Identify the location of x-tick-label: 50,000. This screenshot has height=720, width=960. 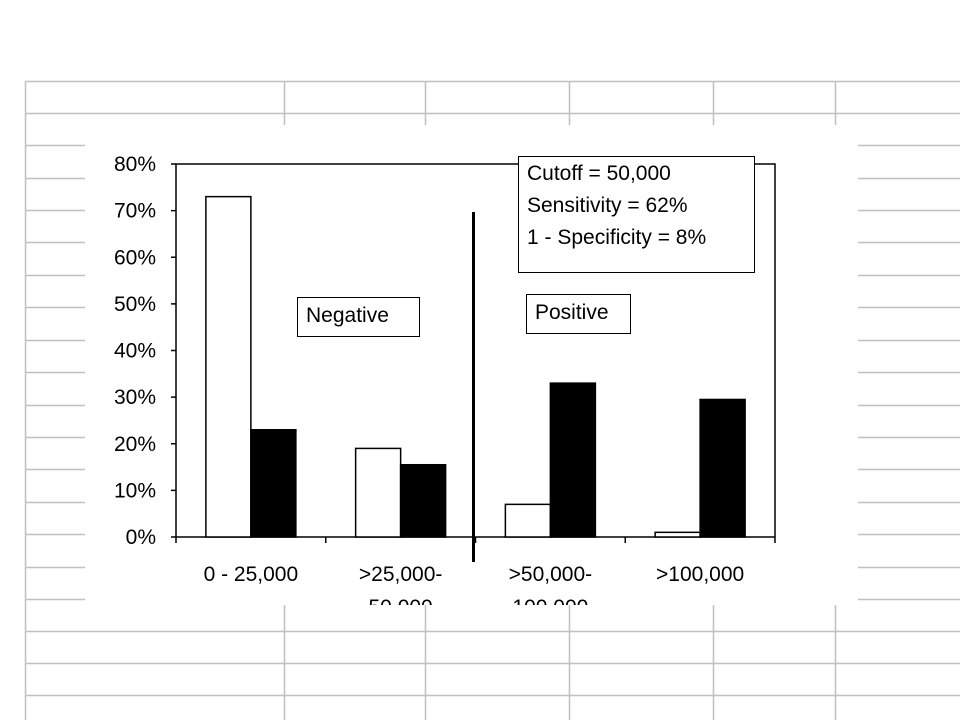
(401, 600).